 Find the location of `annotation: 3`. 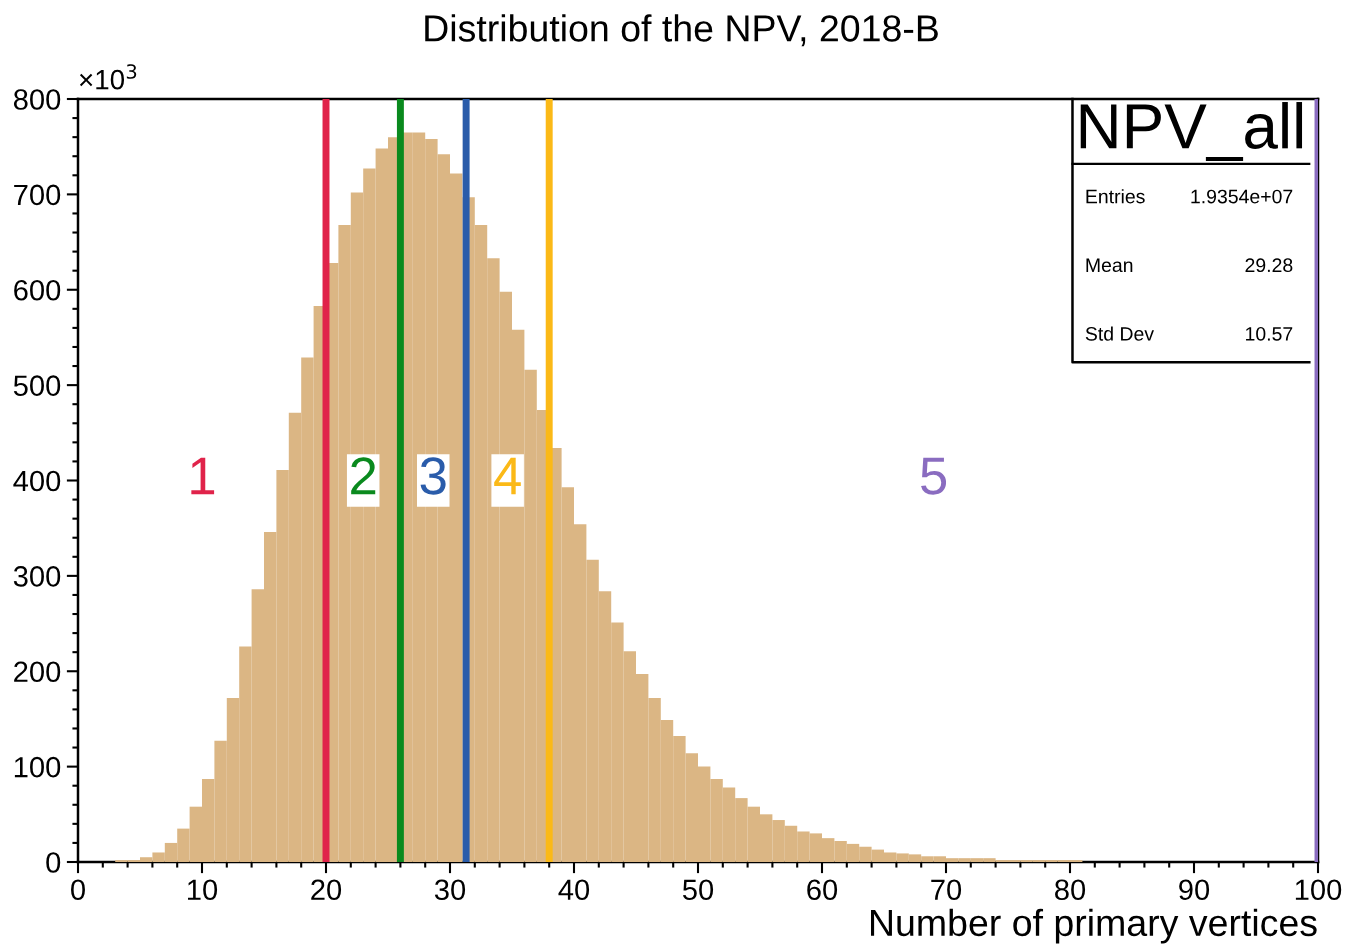

annotation: 3 is located at coordinates (433, 476).